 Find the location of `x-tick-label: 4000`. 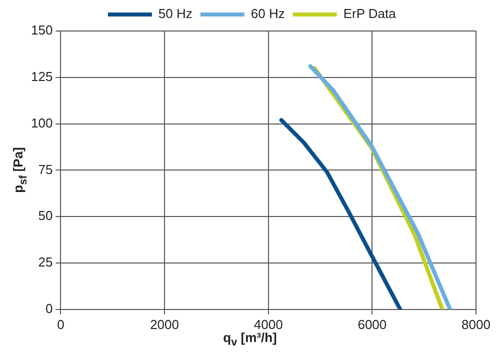

x-tick-label: 4000 is located at coordinates (268, 324).